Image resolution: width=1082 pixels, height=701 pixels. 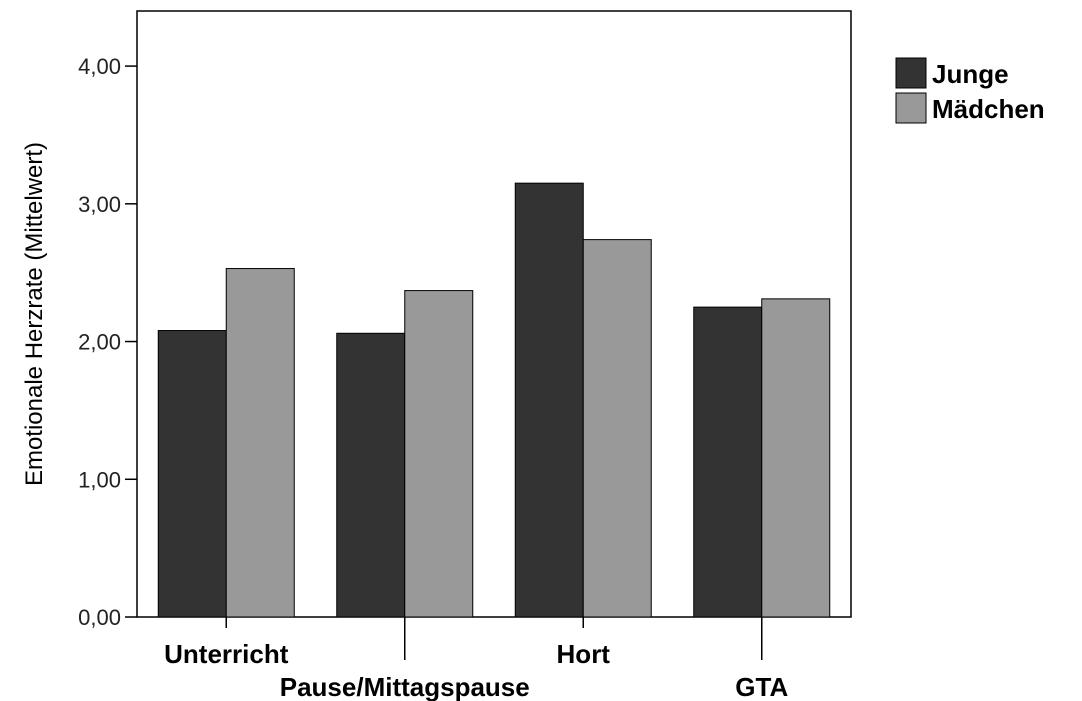 I want to click on legend: Junge Mädchen, so click(x=970, y=90).